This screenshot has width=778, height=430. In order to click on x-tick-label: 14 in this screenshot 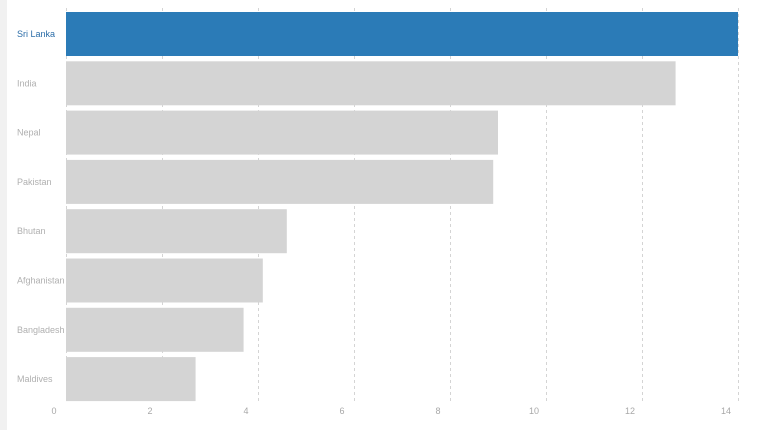, I will do `click(726, 411)`.